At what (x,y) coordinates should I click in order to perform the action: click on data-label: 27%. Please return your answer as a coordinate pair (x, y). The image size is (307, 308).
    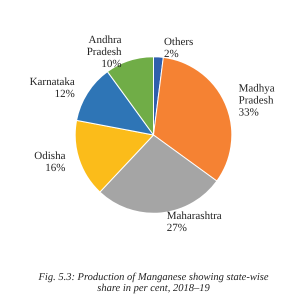
    Looking at the image, I should click on (176, 228).